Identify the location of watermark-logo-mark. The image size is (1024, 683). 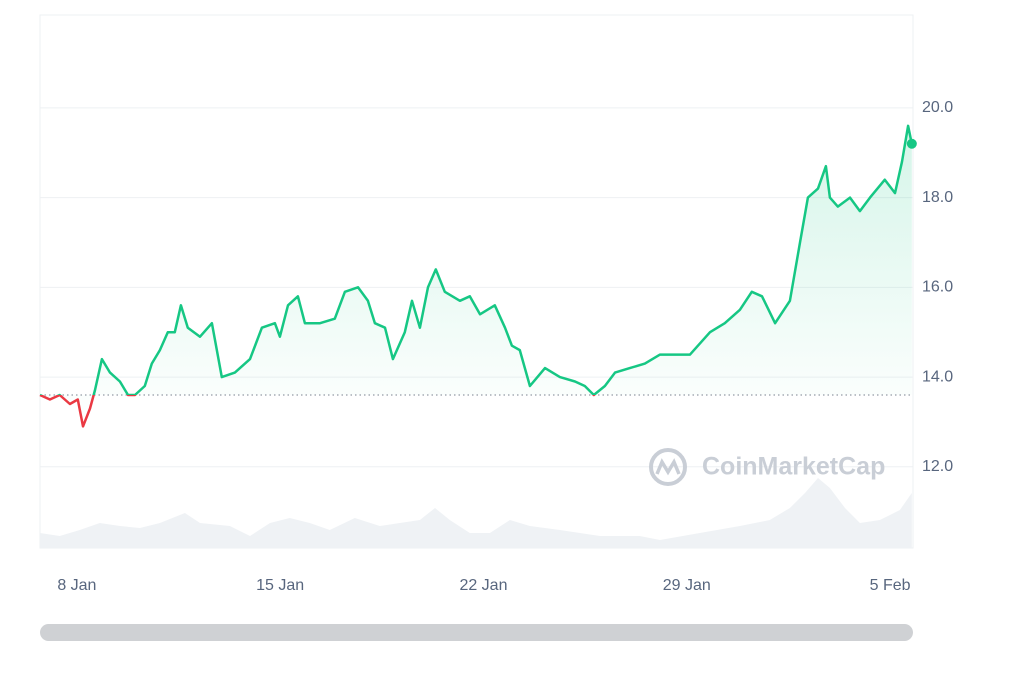
(668, 467).